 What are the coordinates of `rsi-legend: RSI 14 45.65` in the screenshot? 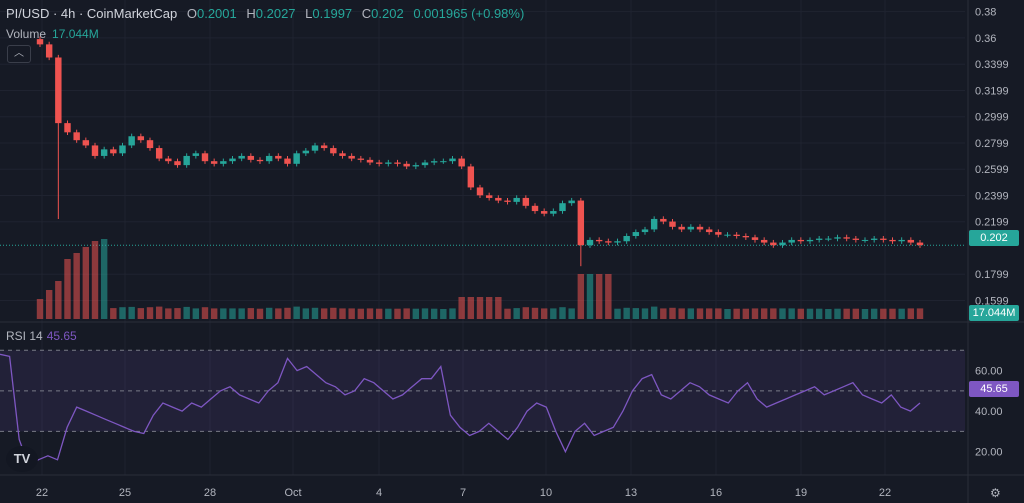 It's located at (41, 336).